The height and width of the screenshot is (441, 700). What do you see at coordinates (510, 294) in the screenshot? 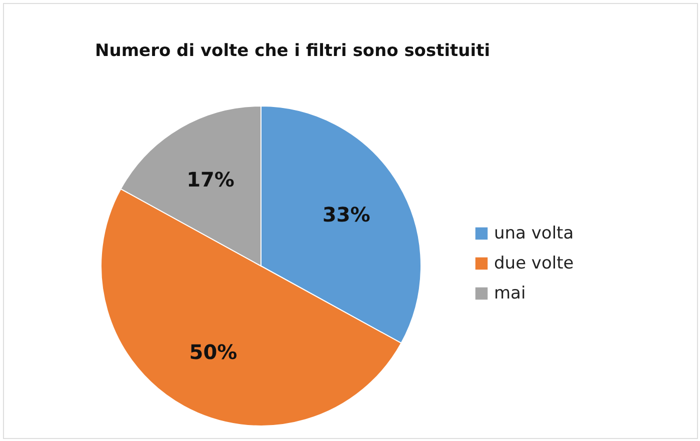
I see `legend-label: mai` at bounding box center [510, 294].